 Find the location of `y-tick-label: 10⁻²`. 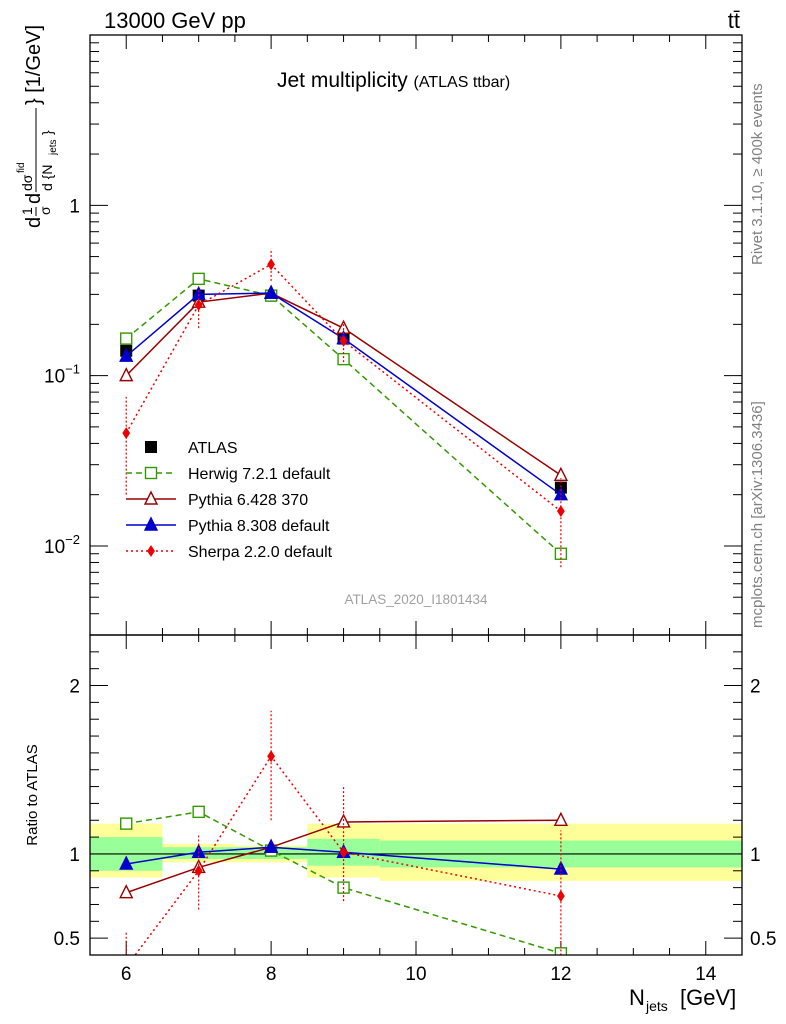

y-tick-label: 10⁻² is located at coordinates (62, 545).